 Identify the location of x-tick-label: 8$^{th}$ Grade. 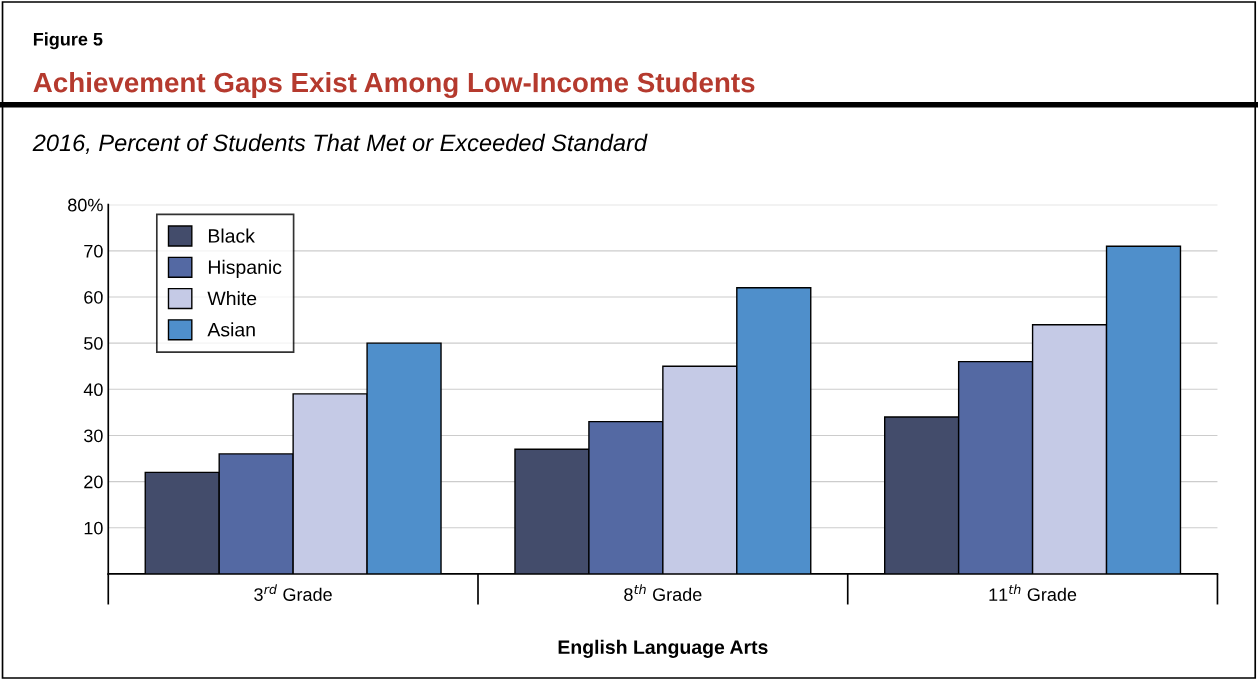
(663, 592).